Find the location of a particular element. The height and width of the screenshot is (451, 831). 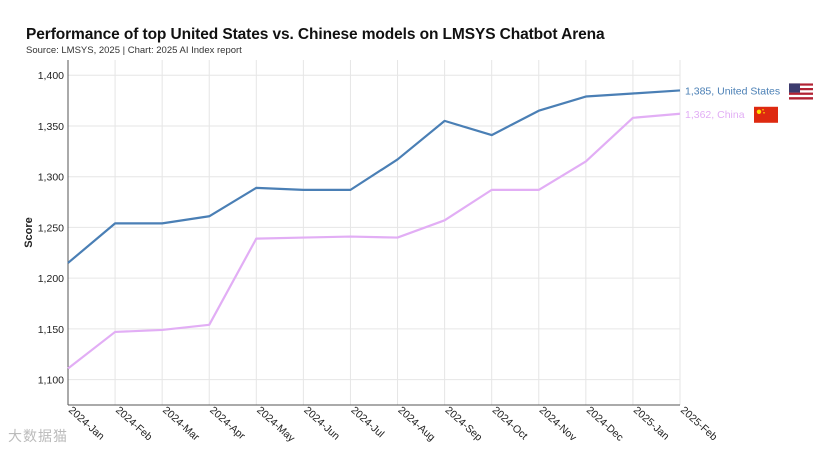

us-flag is located at coordinates (801, 91).